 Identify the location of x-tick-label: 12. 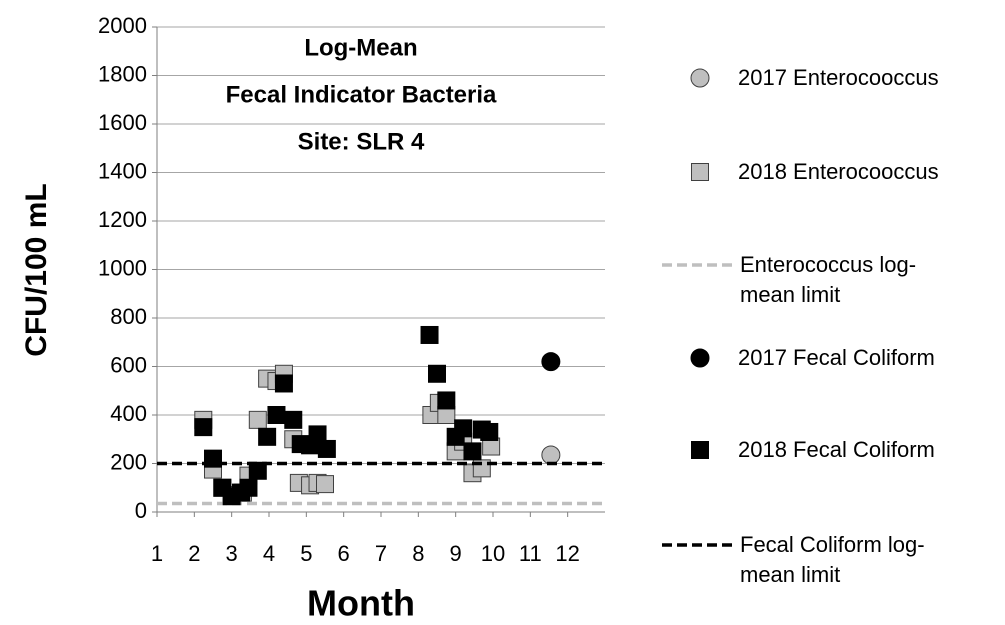
(567, 553).